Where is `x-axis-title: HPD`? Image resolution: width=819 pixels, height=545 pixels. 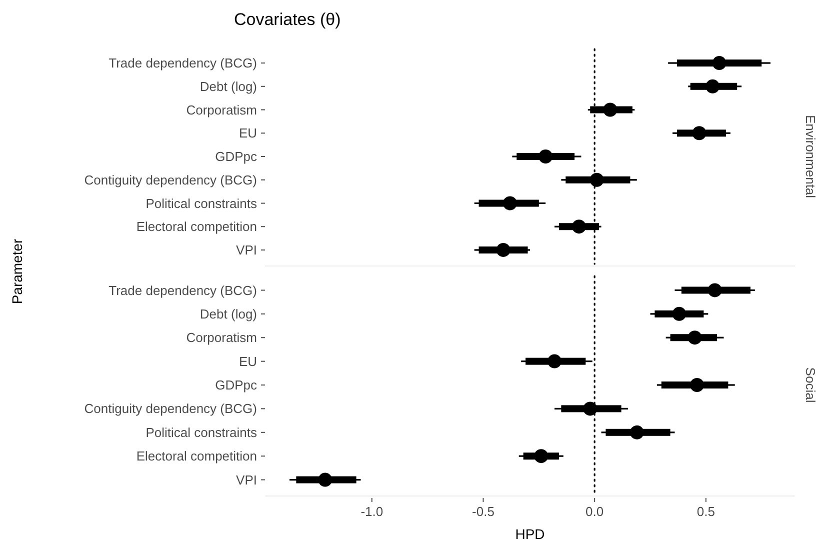
x-axis-title: HPD is located at coordinates (530, 534).